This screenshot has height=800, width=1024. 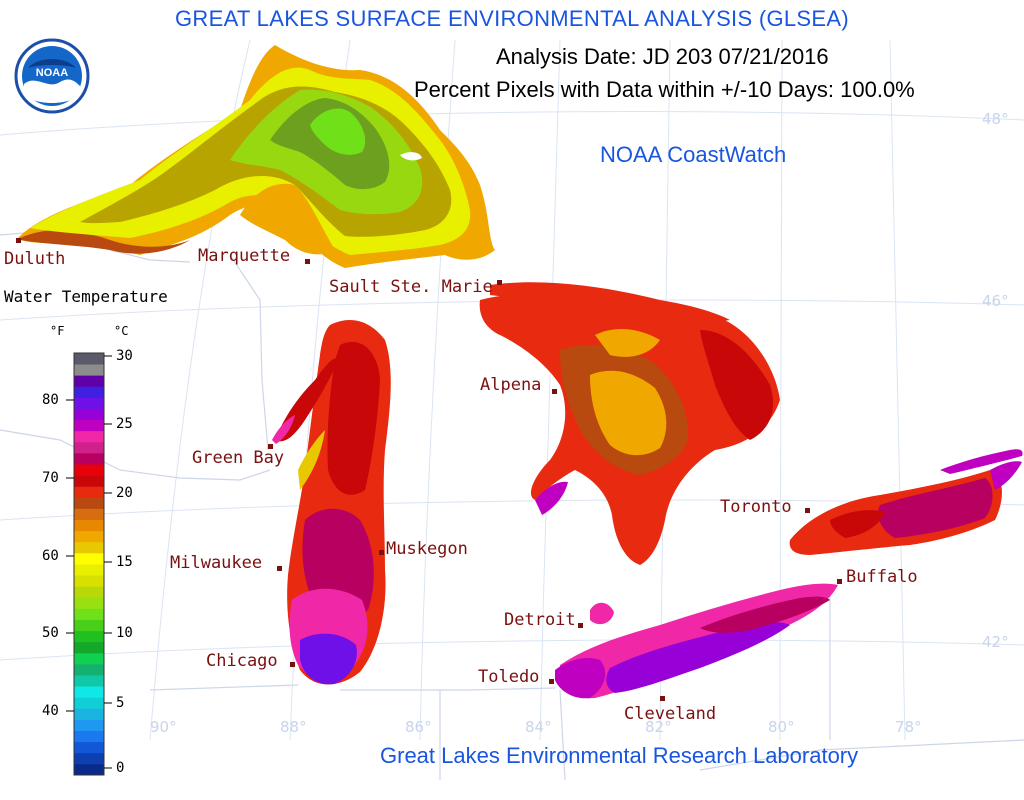 What do you see at coordinates (35, 259) in the screenshot?
I see `city-label-duluth: Duluth` at bounding box center [35, 259].